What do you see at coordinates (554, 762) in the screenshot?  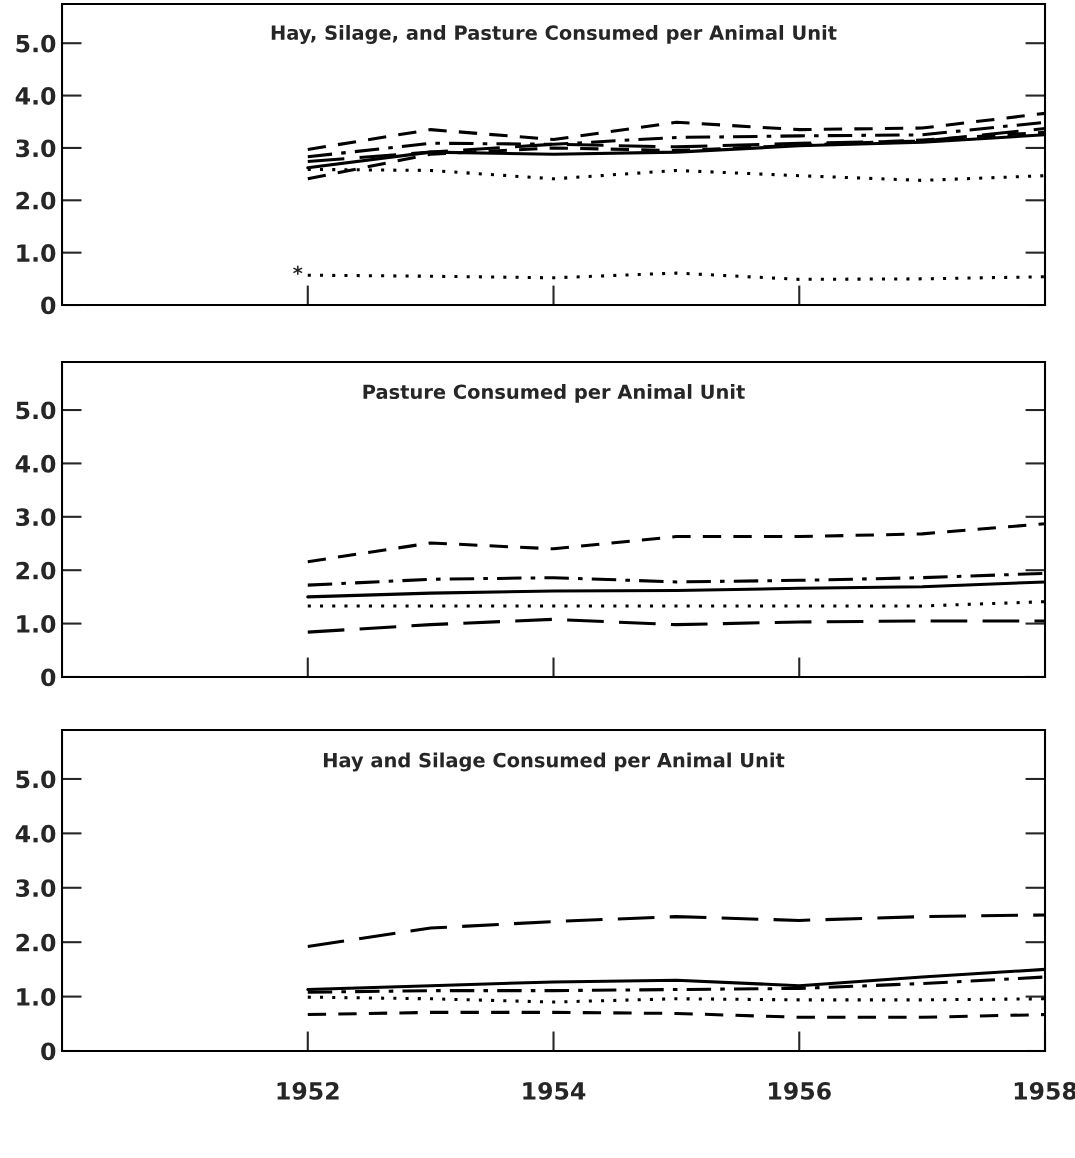 I see `text: Hay and Silage Consumed per Animal Unit` at bounding box center [554, 762].